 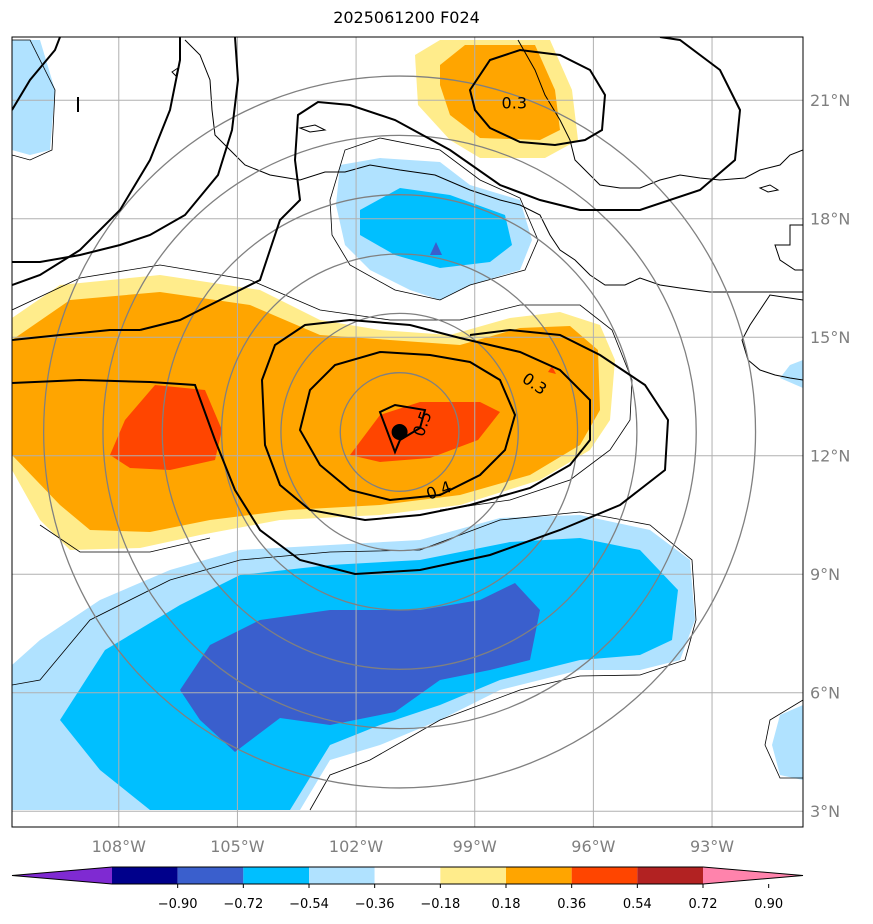 I want to click on colorbar-label-7: 0.54, so click(x=637, y=904).